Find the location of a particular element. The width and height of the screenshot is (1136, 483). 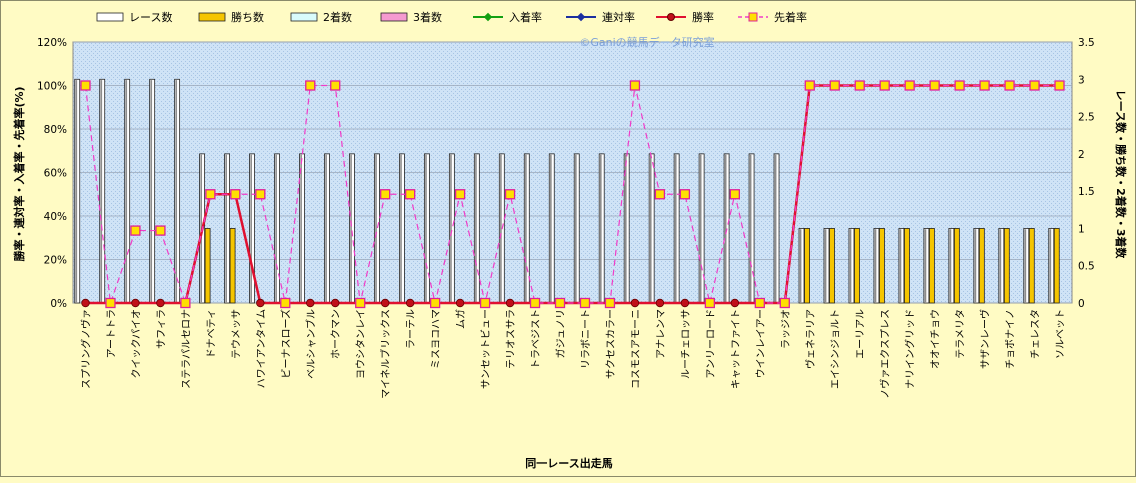

legend-label: 連対率 is located at coordinates (618, 17).